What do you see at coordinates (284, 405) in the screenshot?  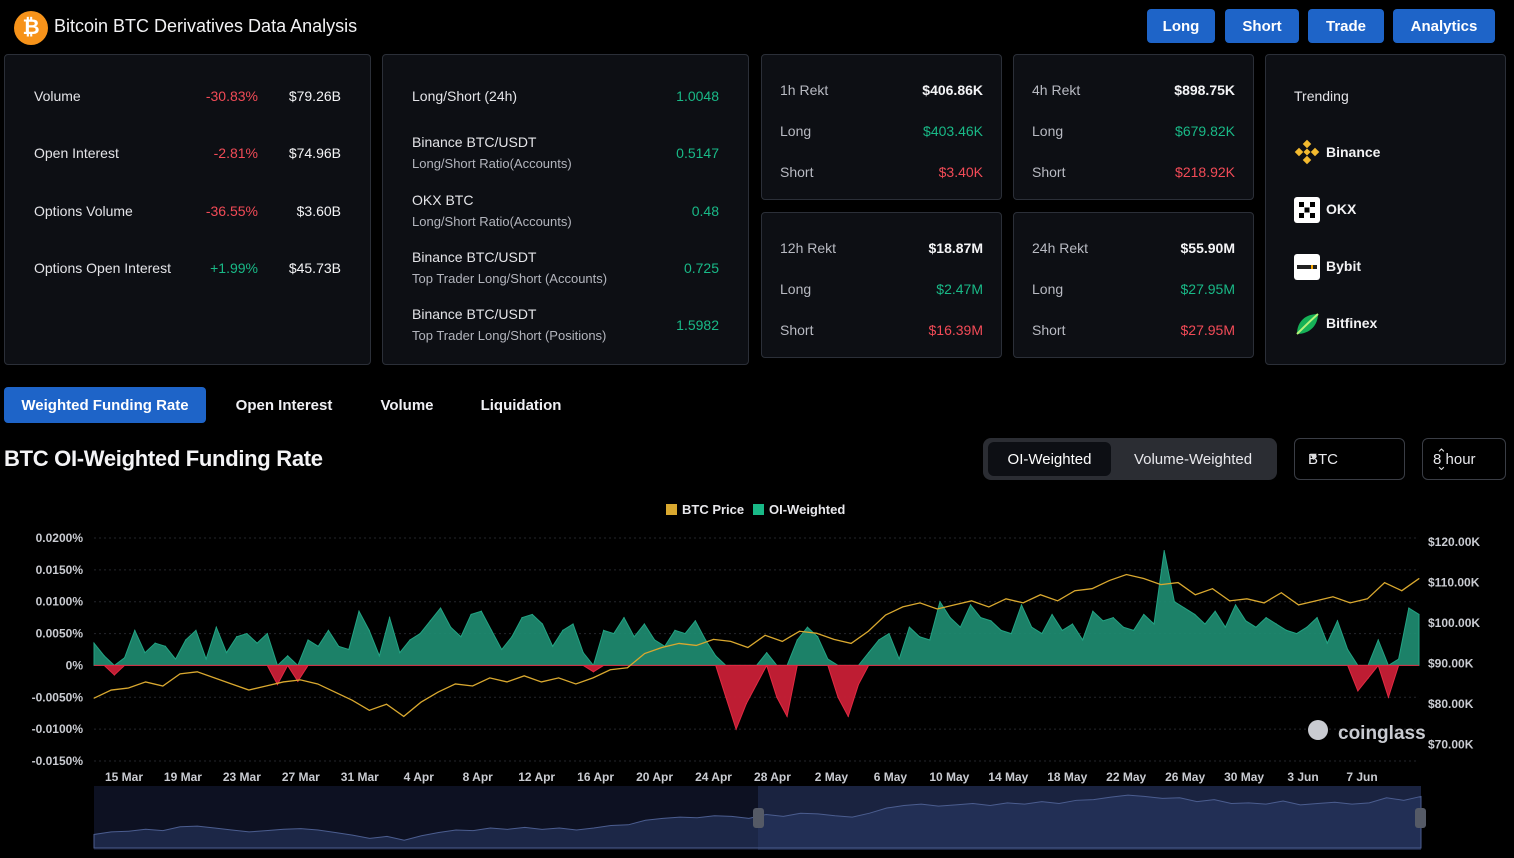 I see `tab-open-interest: Open Interest` at bounding box center [284, 405].